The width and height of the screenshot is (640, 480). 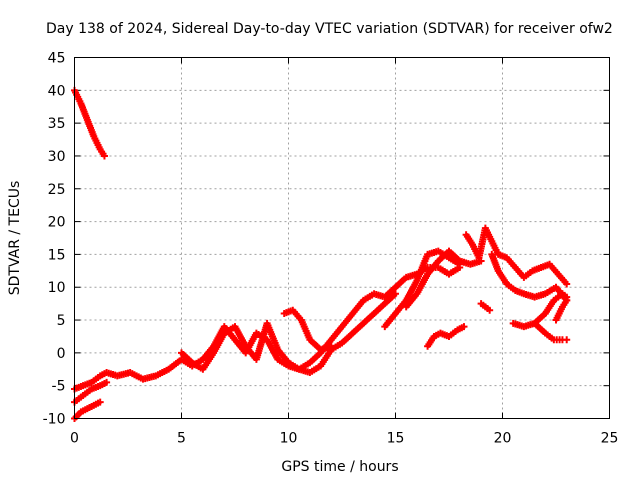 What do you see at coordinates (57, 91) in the screenshot?
I see `y-tick-label: 40` at bounding box center [57, 91].